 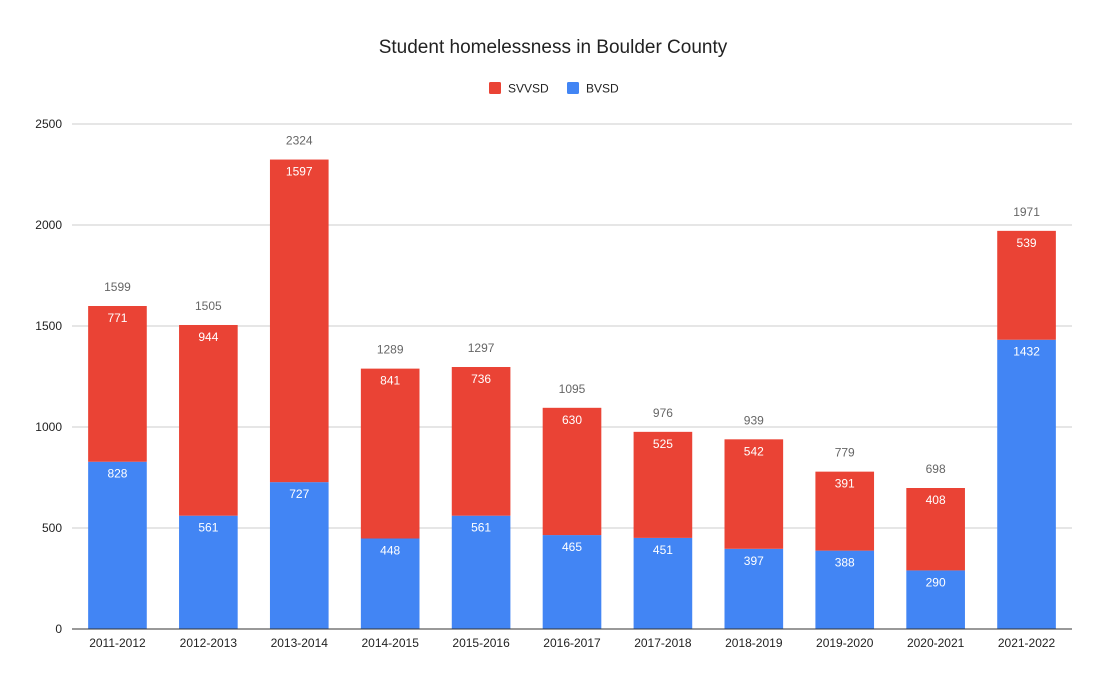 What do you see at coordinates (117, 318) in the screenshot?
I see `data-label: 771` at bounding box center [117, 318].